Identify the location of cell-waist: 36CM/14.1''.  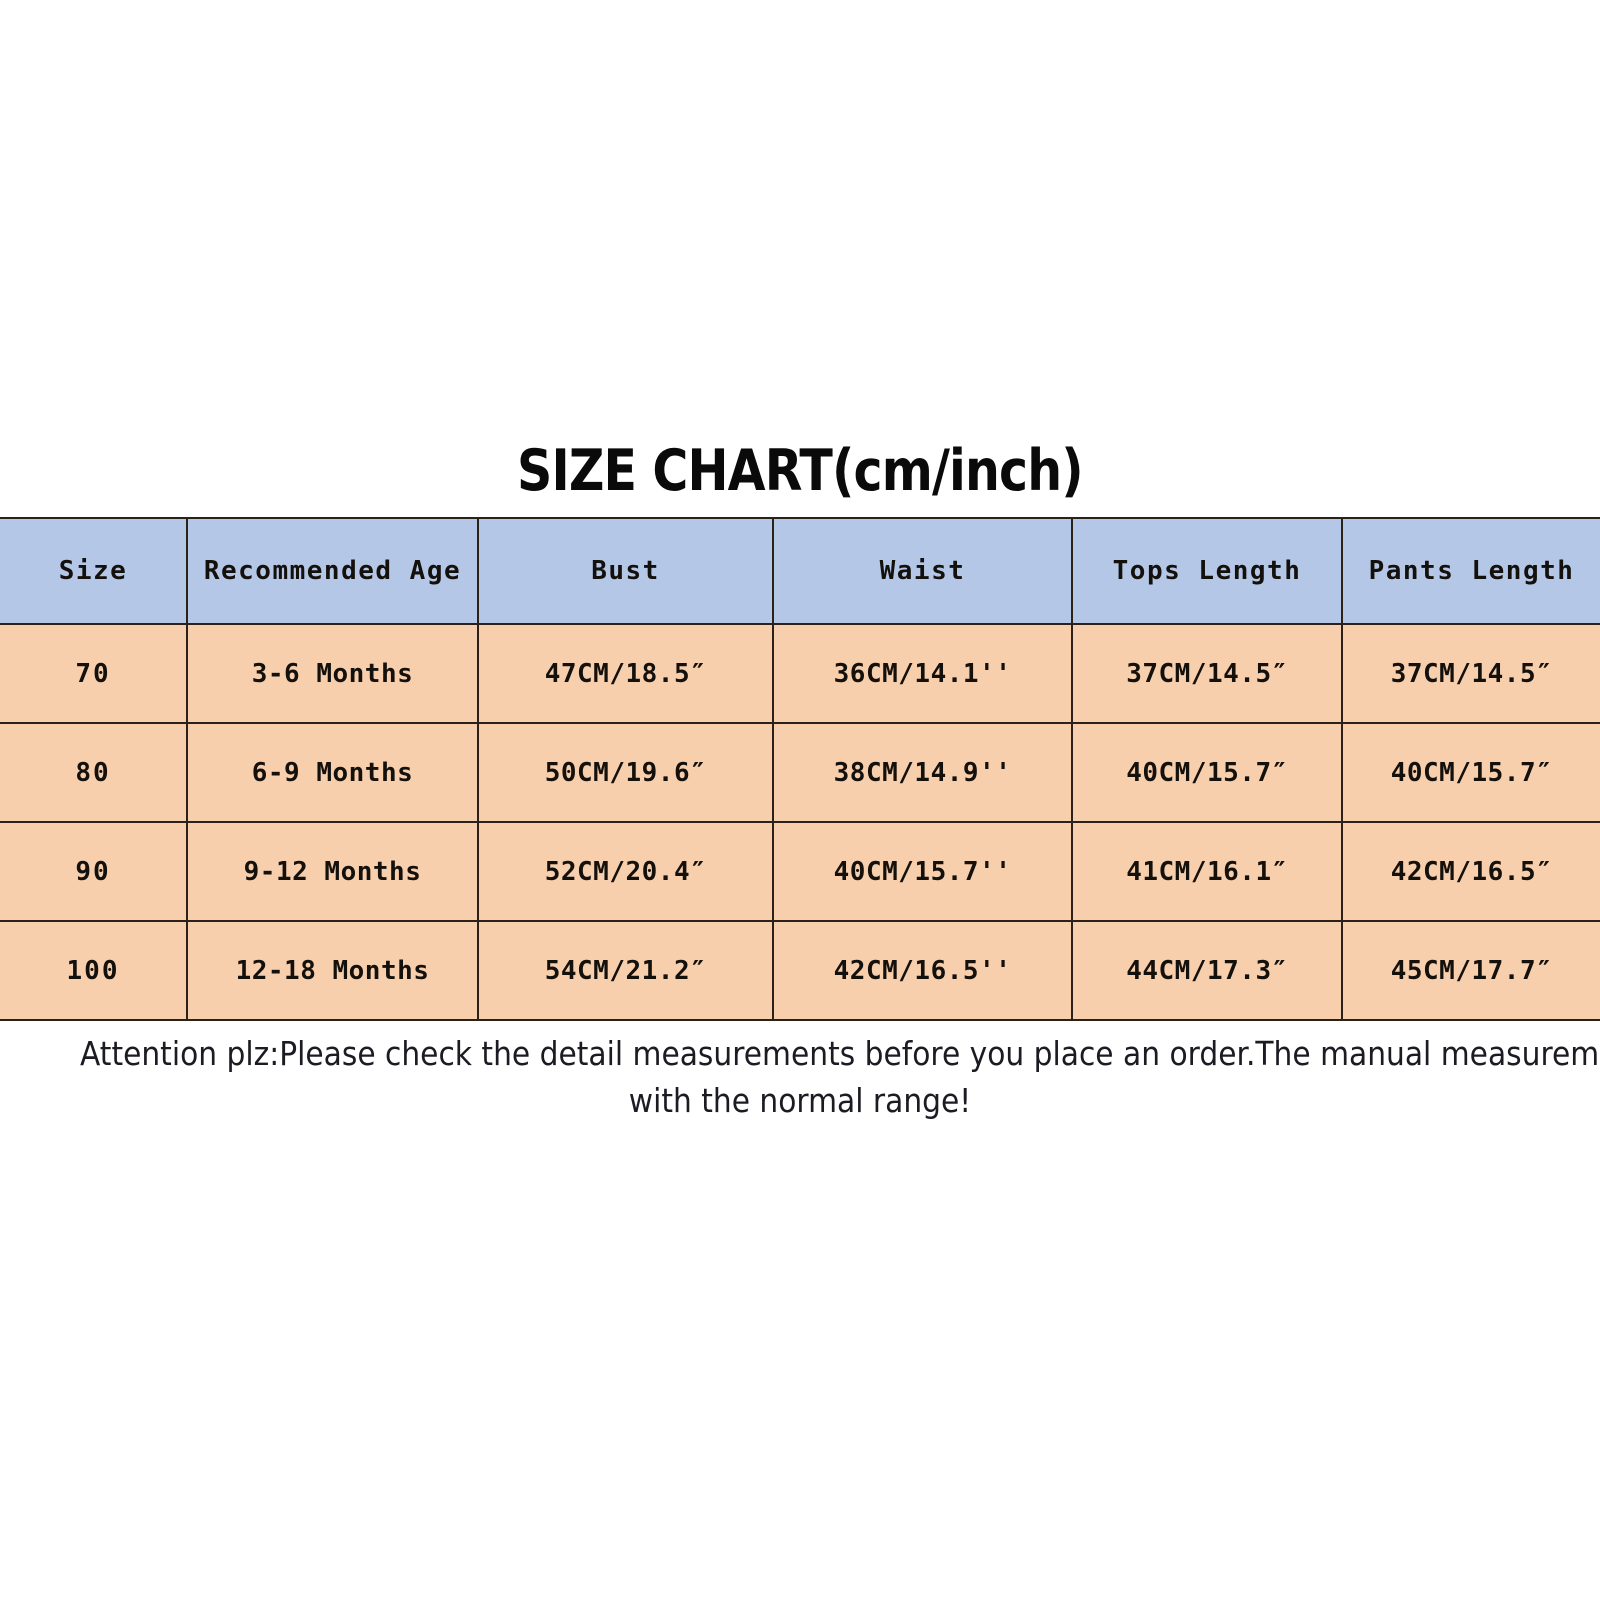
(922, 673).